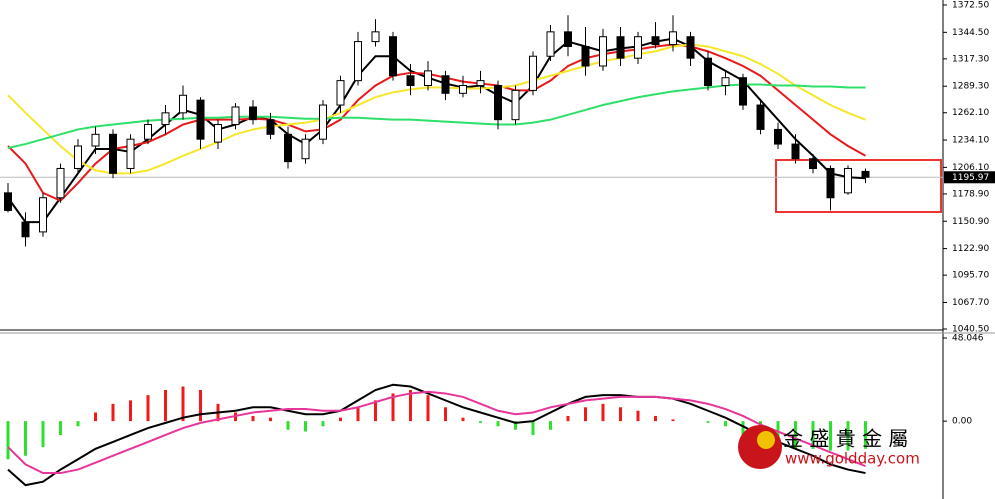 The width and height of the screenshot is (995, 499). What do you see at coordinates (970, 303) in the screenshot?
I see `y-tick-label: 1067.70` at bounding box center [970, 303].